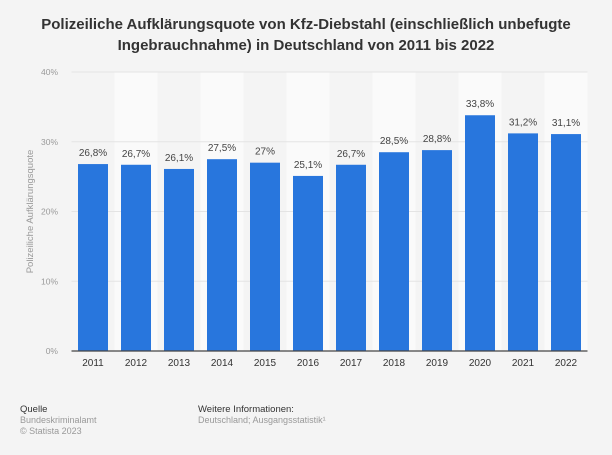 The image size is (612, 455). I want to click on x-tick-label: 2011, so click(93, 363).